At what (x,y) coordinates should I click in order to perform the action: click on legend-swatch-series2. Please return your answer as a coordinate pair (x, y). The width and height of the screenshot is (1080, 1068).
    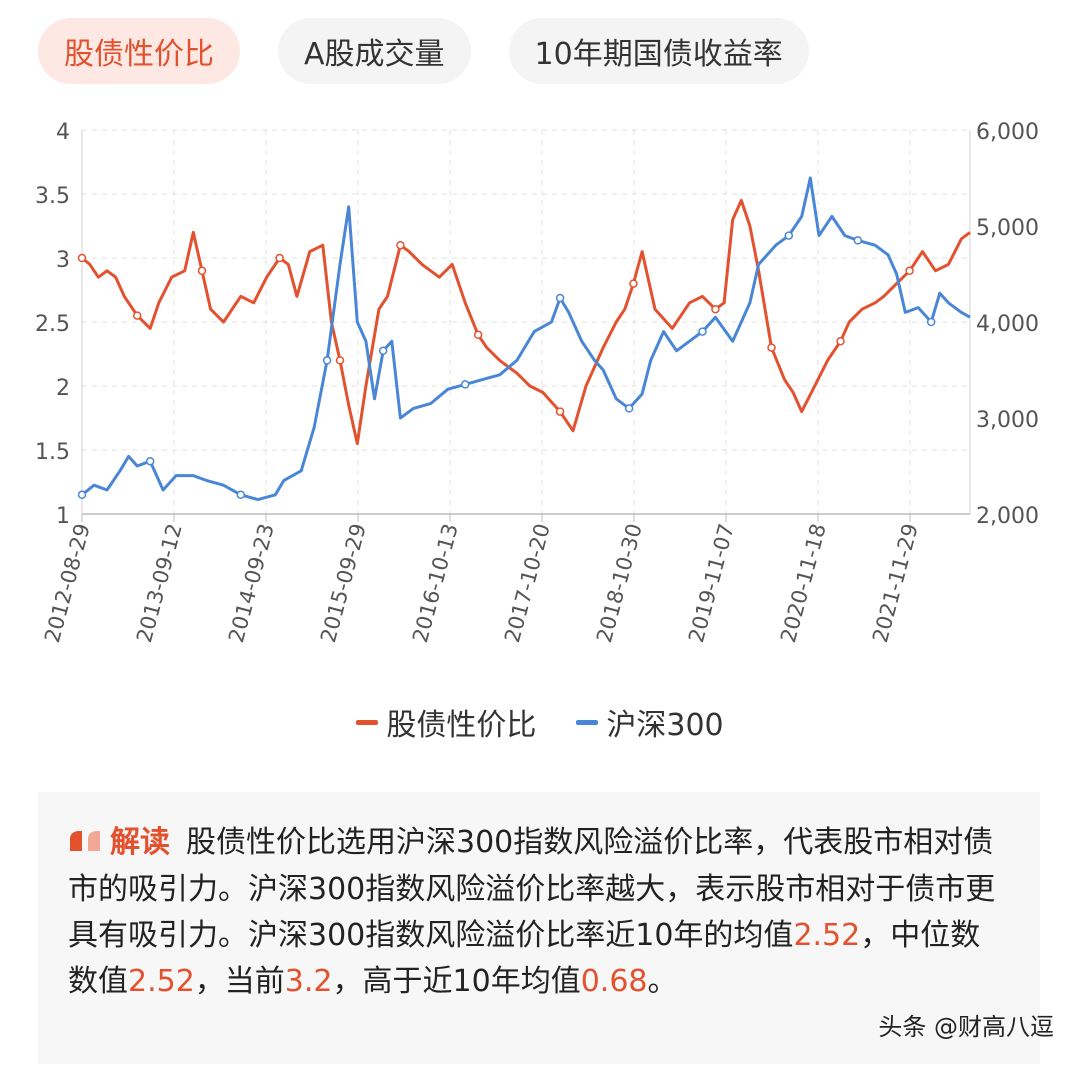
    Looking at the image, I should click on (587, 722).